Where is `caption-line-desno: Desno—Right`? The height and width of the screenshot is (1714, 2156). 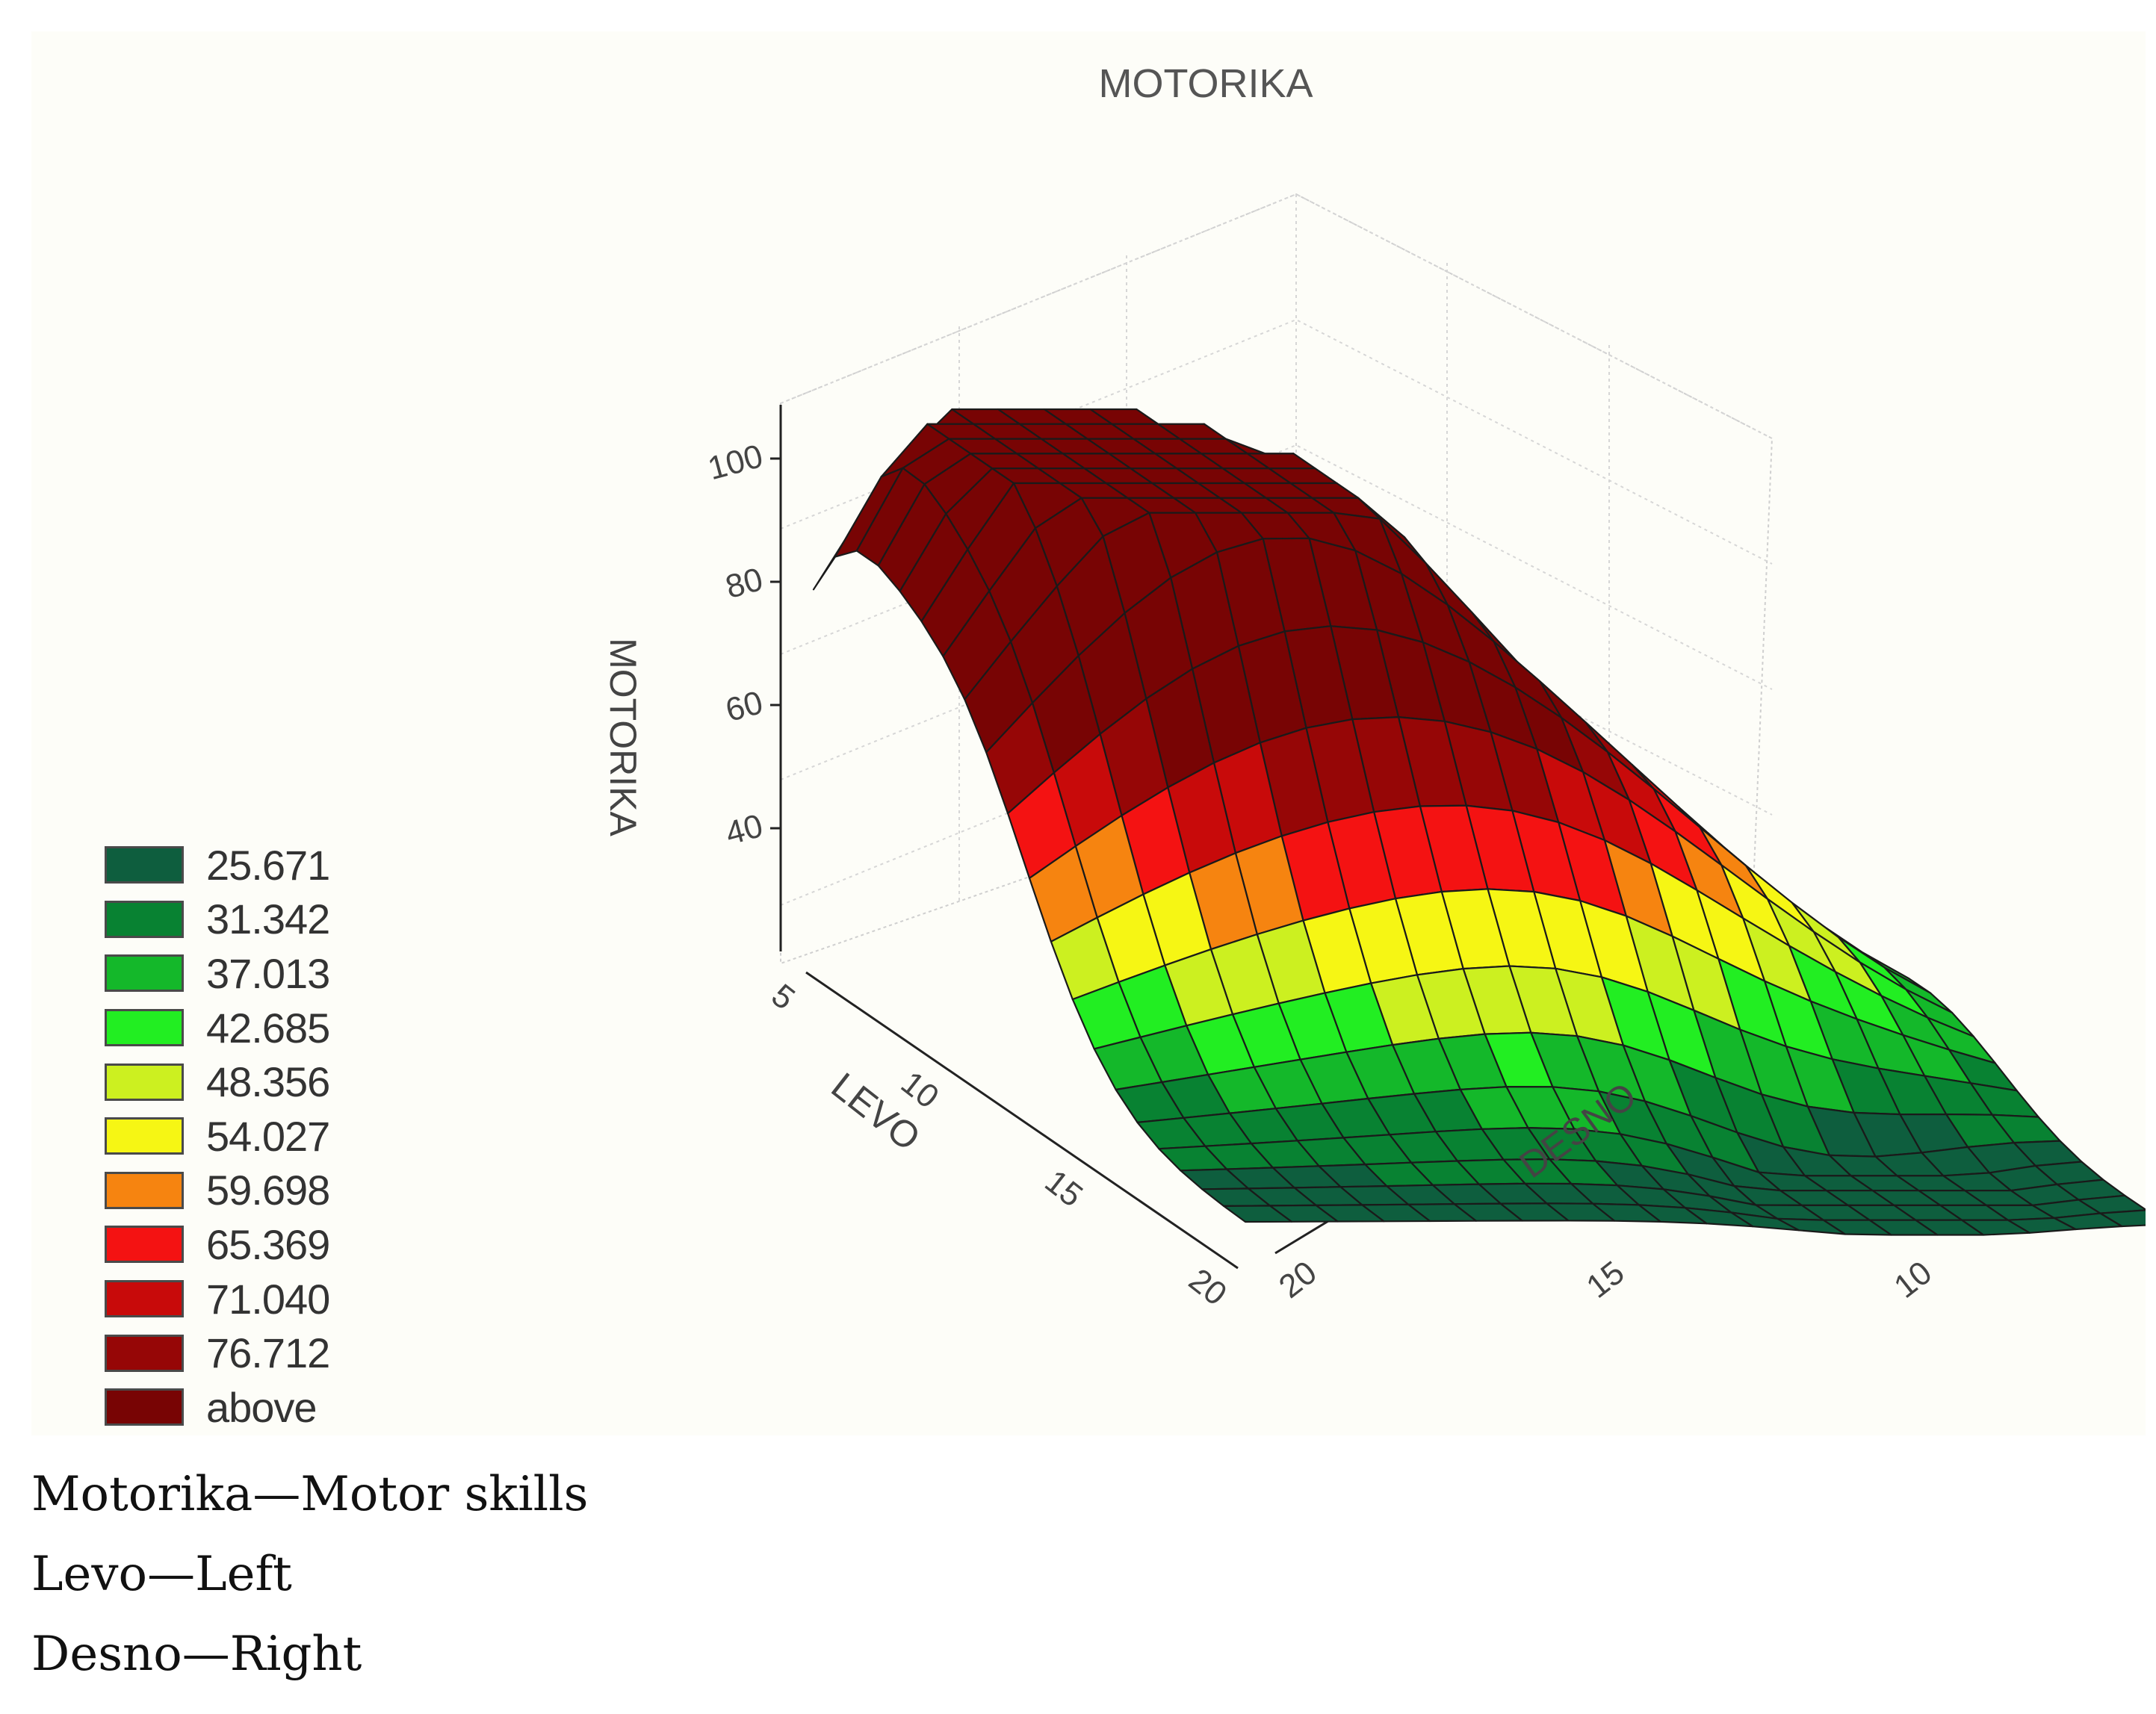
caption-line-desno: Desno—Right is located at coordinates (196, 1654).